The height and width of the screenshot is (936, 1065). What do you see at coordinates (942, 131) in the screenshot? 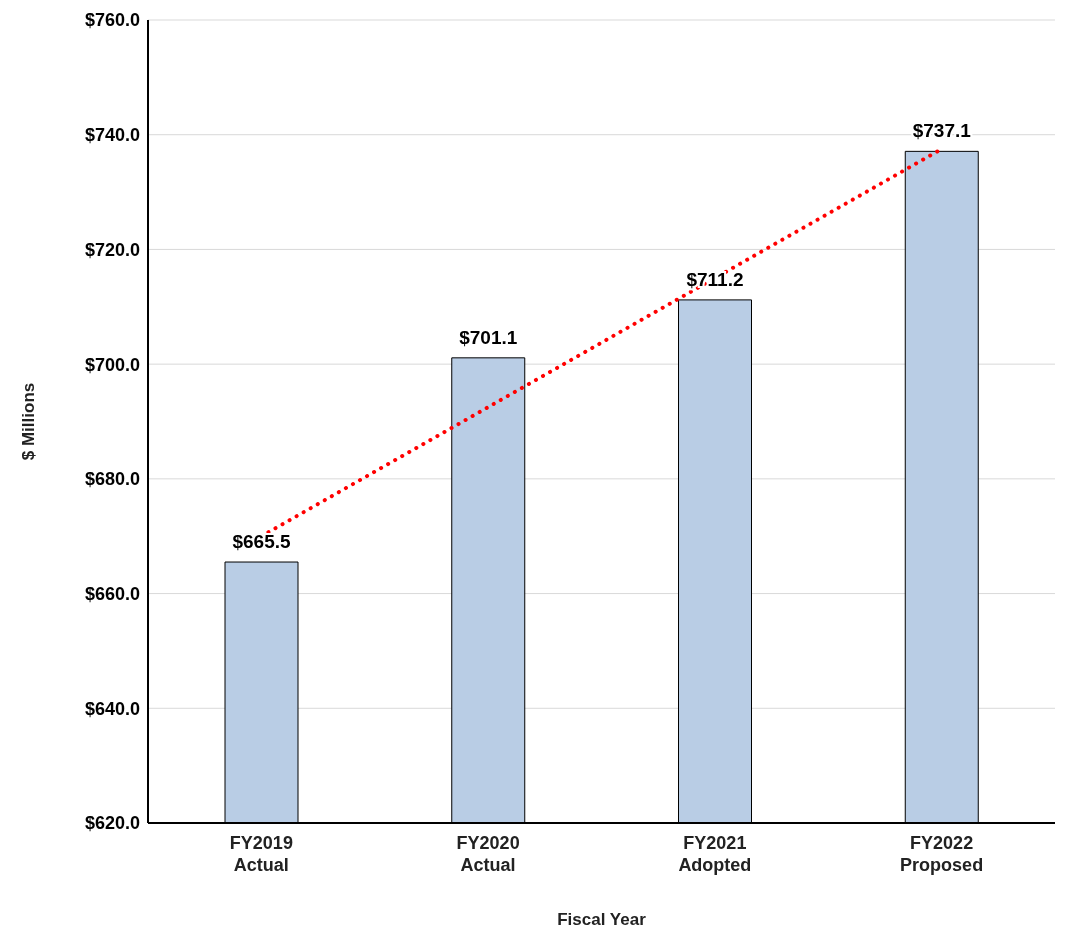
I see `data-label: $737.1` at bounding box center [942, 131].